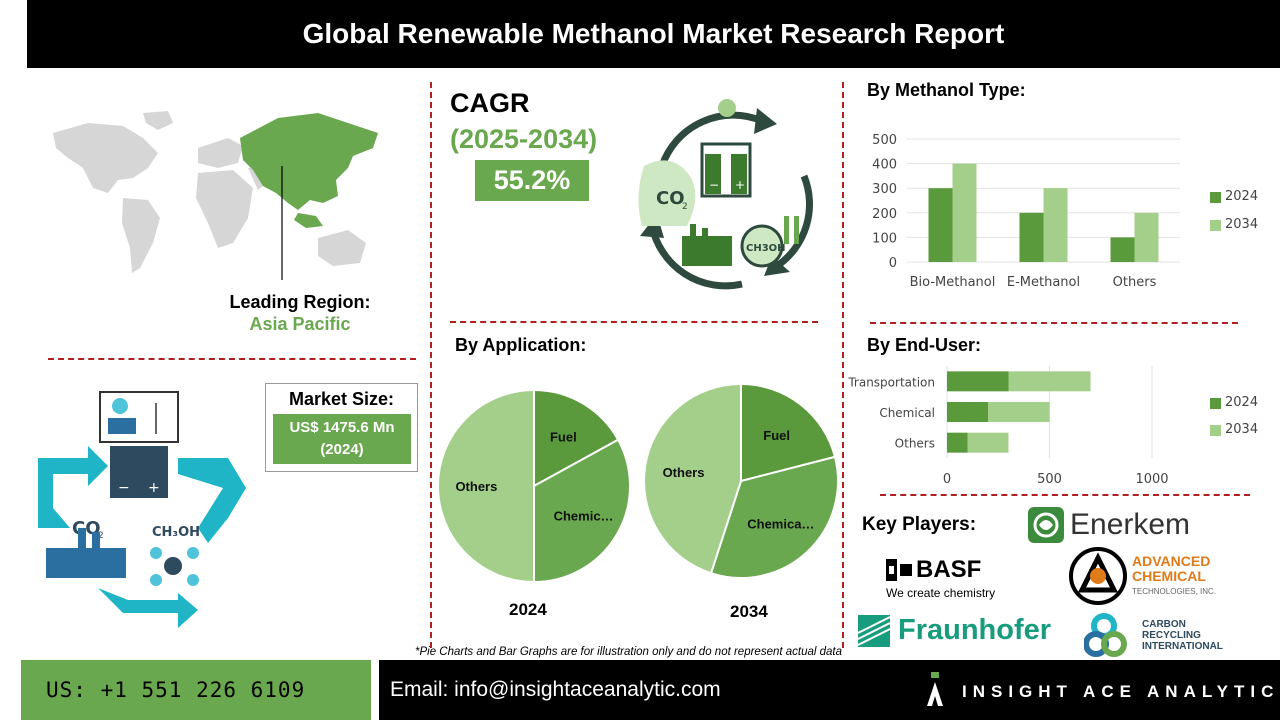 The height and width of the screenshot is (720, 1280). I want to click on basf-mark-icon, so click(899, 570).